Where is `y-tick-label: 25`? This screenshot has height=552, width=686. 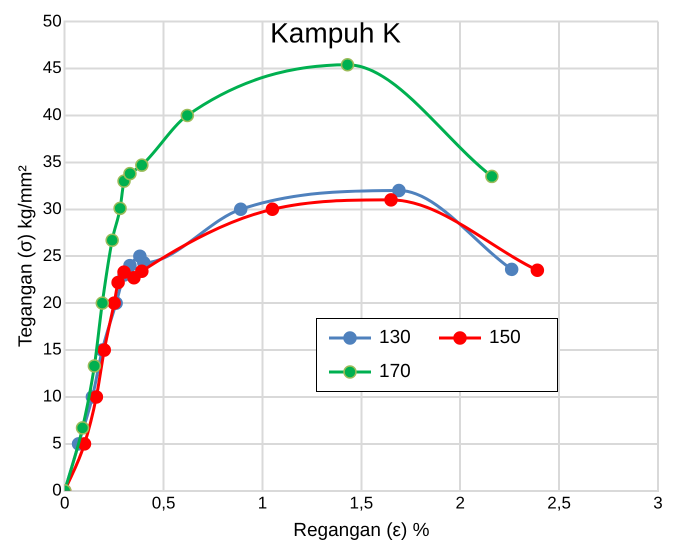
y-tick-label: 25 is located at coordinates (52, 255).